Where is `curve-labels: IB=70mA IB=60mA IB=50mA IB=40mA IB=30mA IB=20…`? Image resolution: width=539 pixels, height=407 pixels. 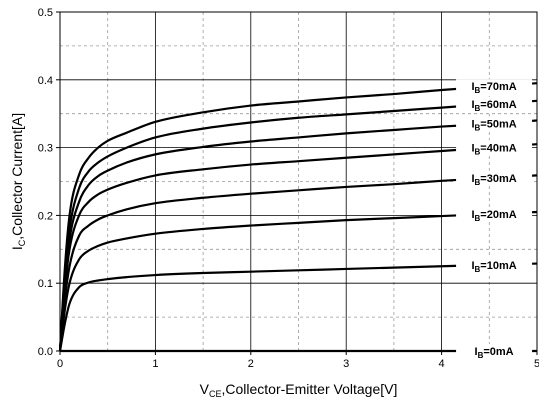 curve-labels: IB=70mA IB=60mA IB=50mA IB=40mA IB=30mA IB=20… is located at coordinates (494, 219).